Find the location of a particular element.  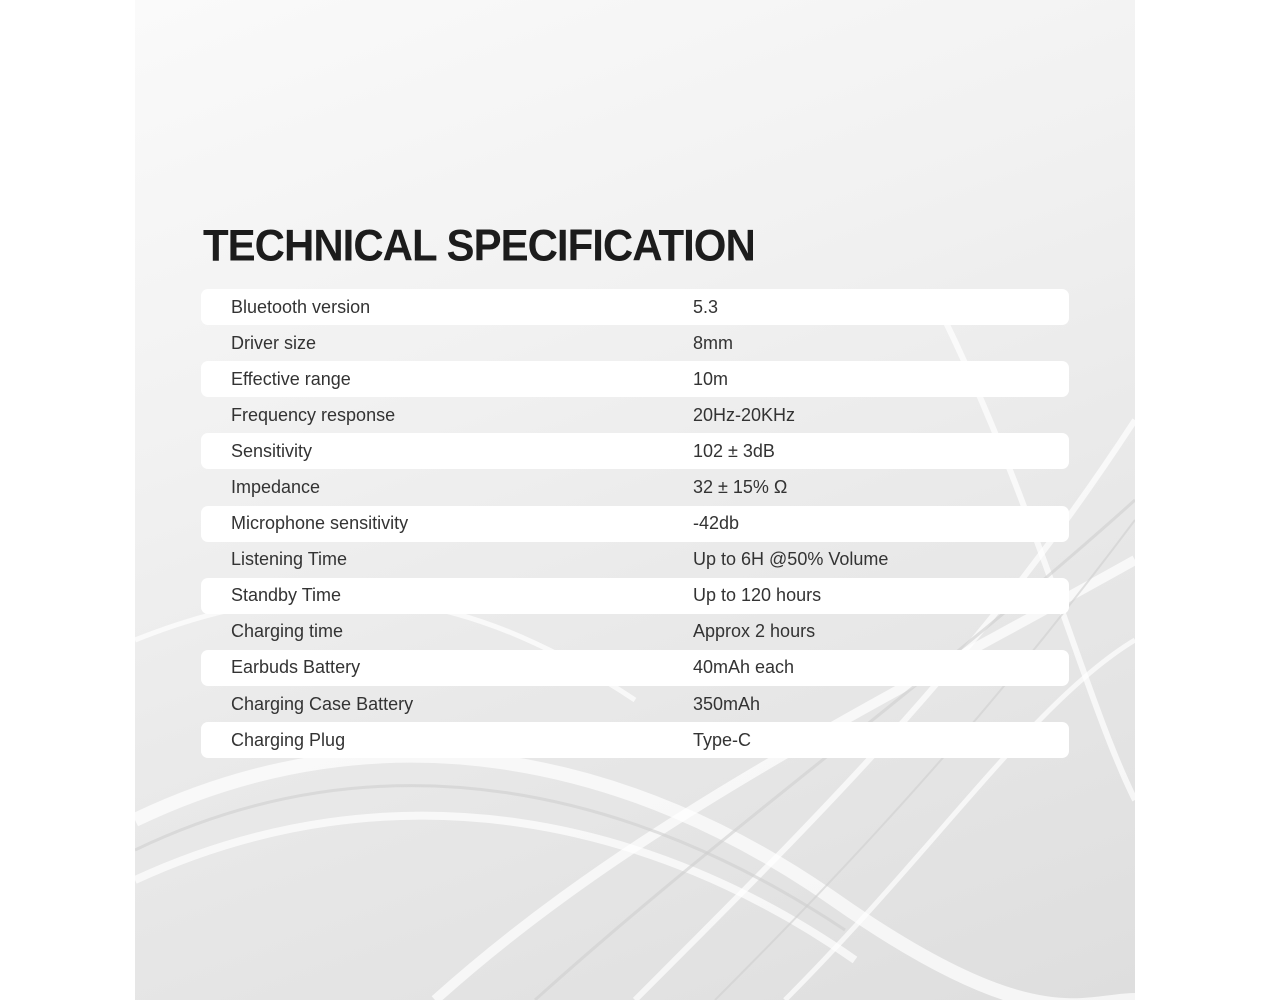

spec-row: Standby Time Up to 120 hours is located at coordinates (635, 595).